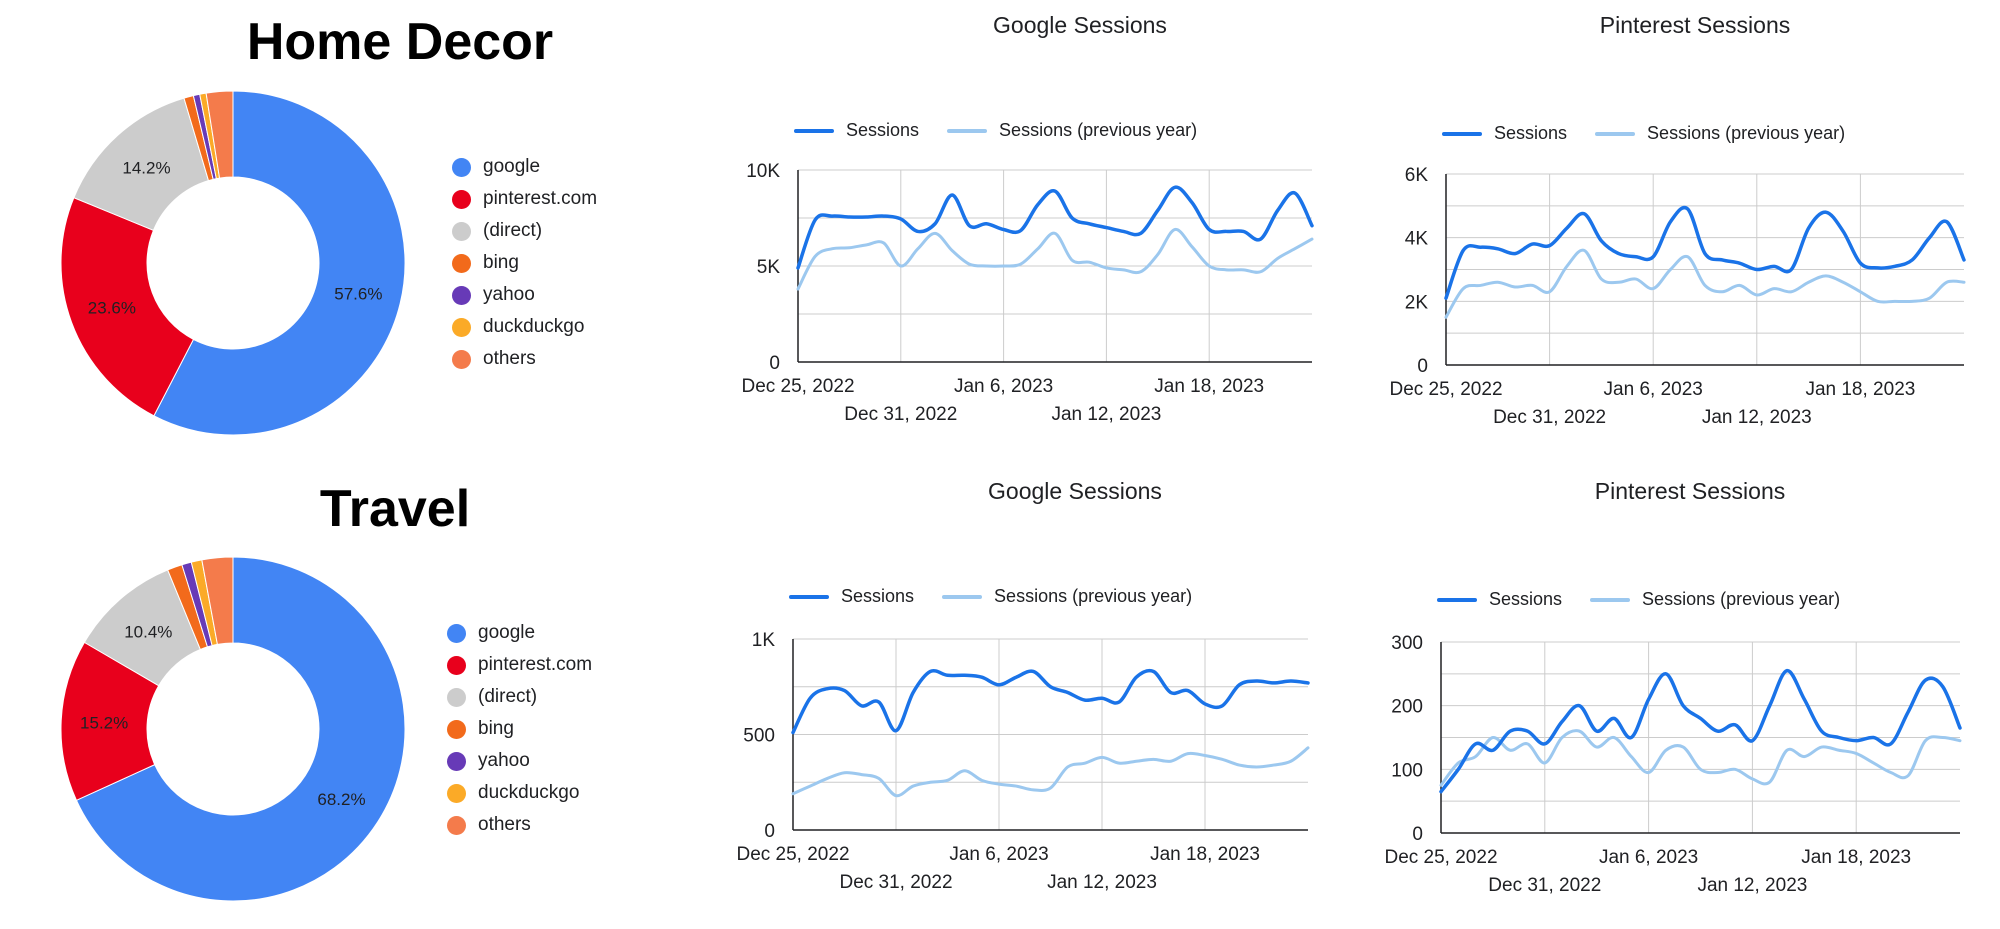 The height and width of the screenshot is (929, 2000). I want to click on y-tick-label: 500, so click(759, 736).